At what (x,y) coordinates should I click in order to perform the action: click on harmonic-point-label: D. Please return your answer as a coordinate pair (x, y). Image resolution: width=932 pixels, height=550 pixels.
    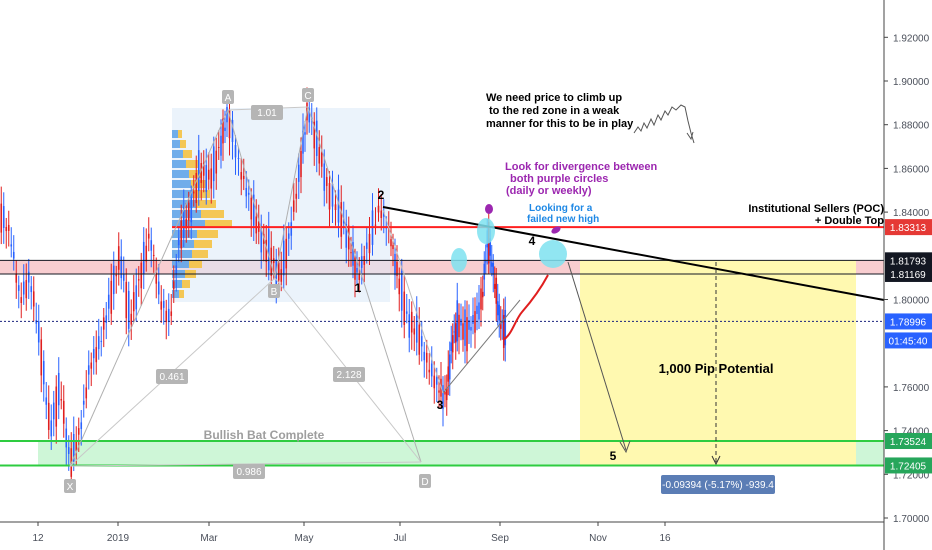
    Looking at the image, I should click on (424, 482).